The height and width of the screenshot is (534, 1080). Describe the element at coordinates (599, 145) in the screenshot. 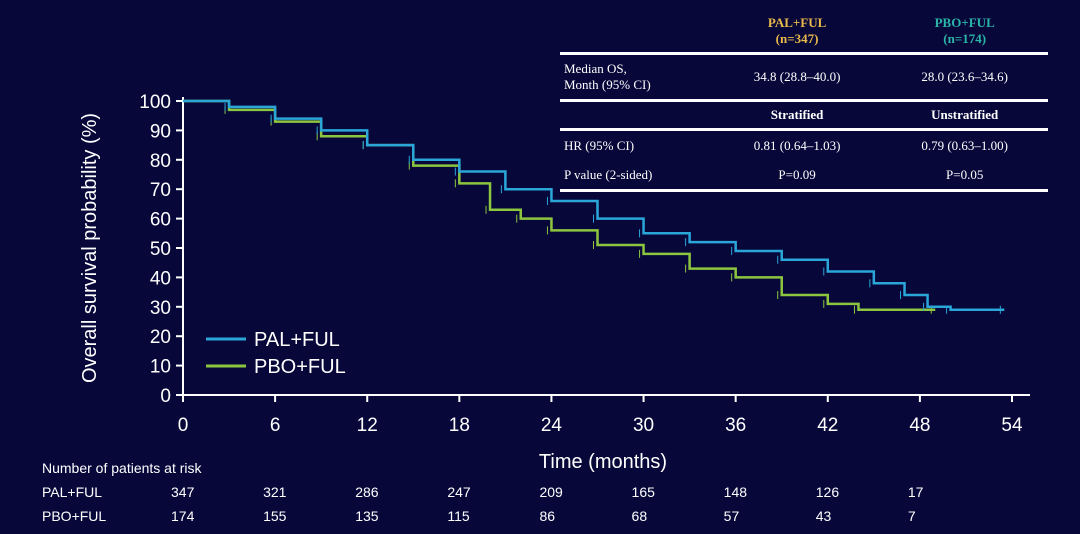

I see `hr-label: HR (95% CI)` at that location.